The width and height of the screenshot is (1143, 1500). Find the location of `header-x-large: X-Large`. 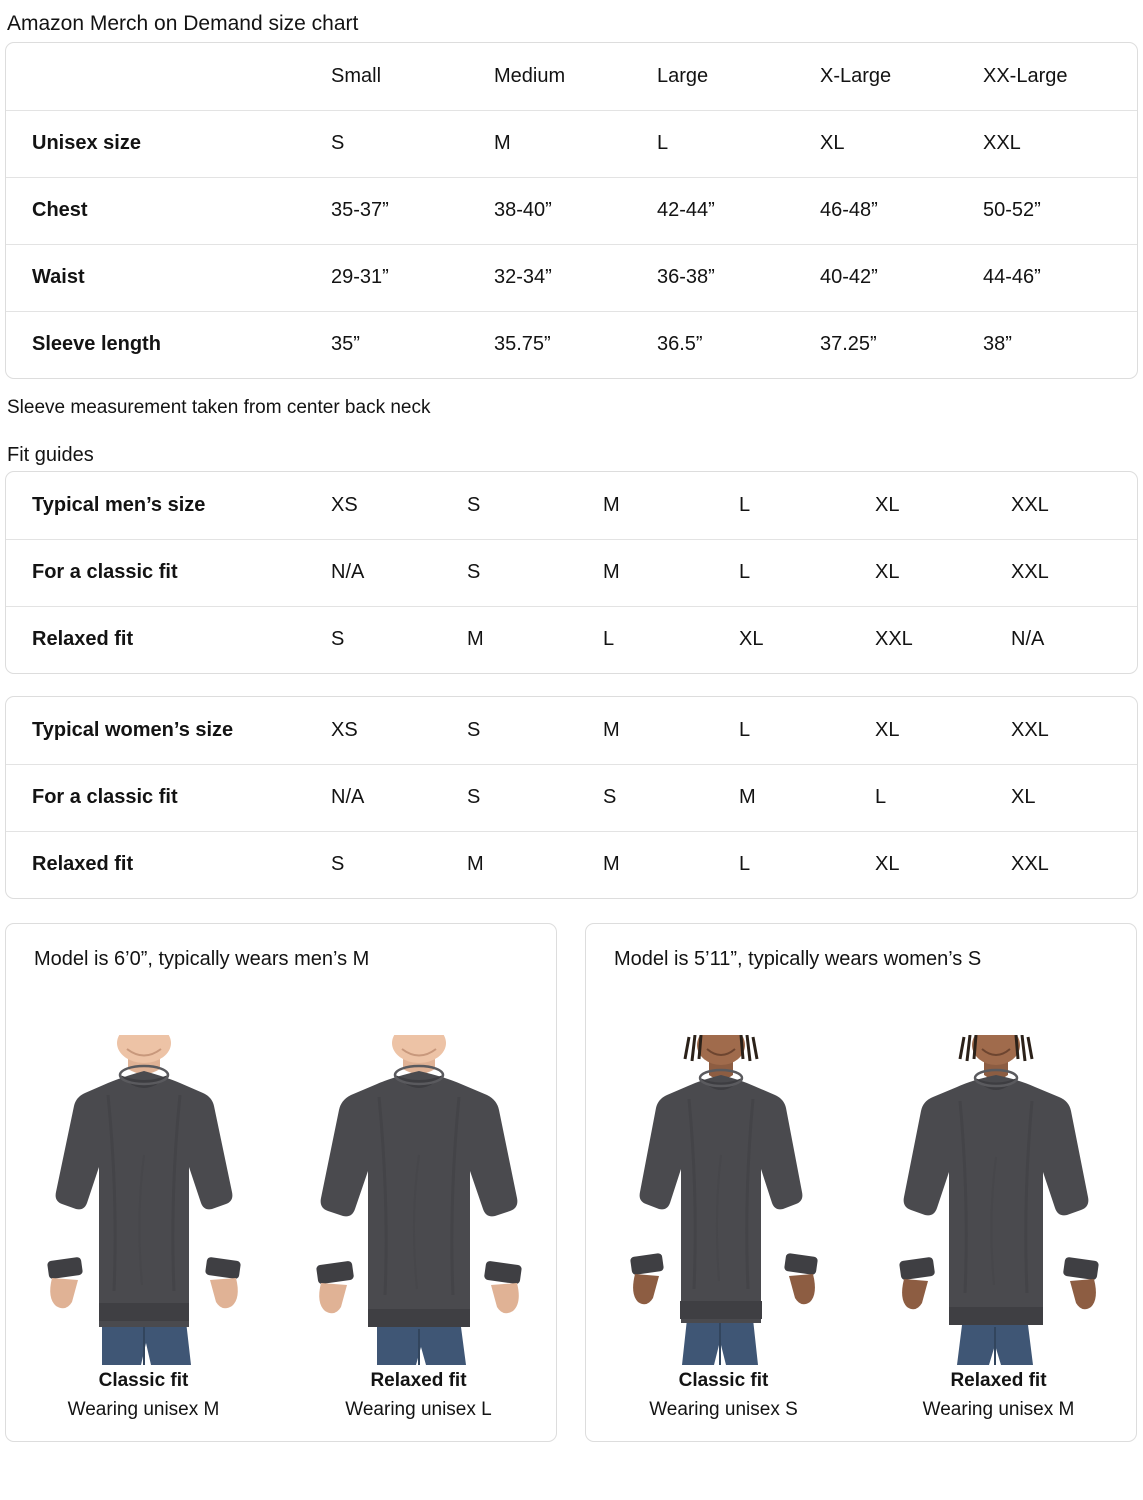

header-x-large: X-Large is located at coordinates (856, 75).